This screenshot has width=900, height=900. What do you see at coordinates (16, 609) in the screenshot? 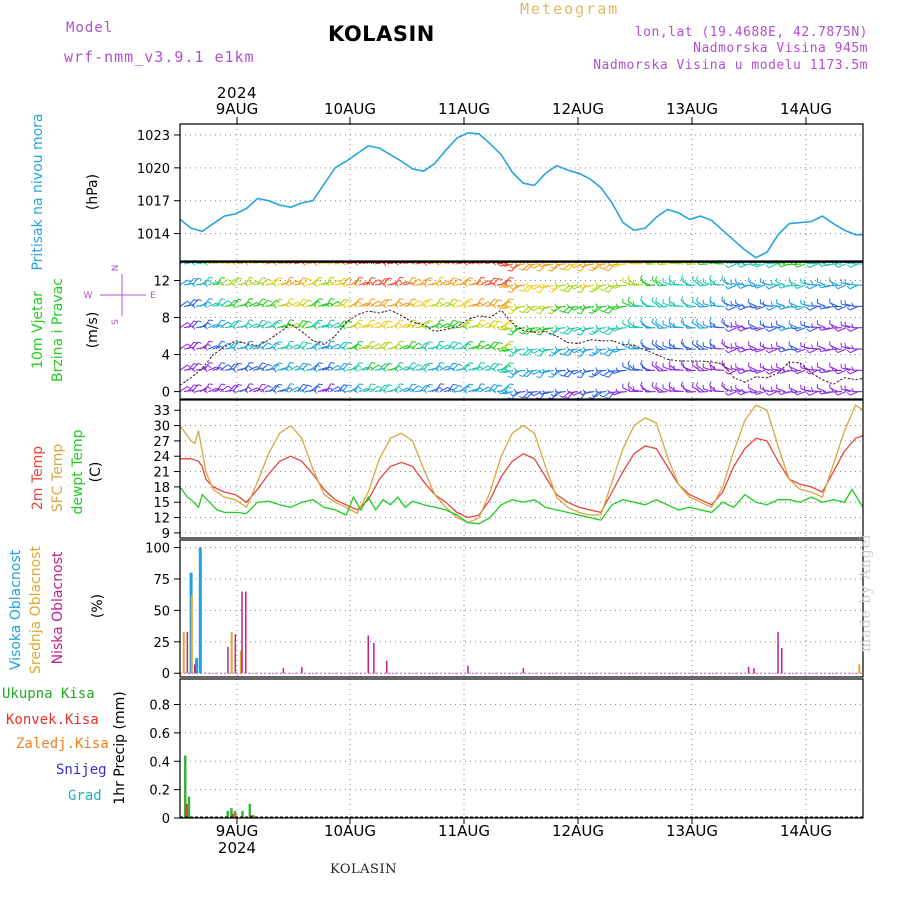
I see `cloud-high-label: Visoka Oblacnost` at bounding box center [16, 609].